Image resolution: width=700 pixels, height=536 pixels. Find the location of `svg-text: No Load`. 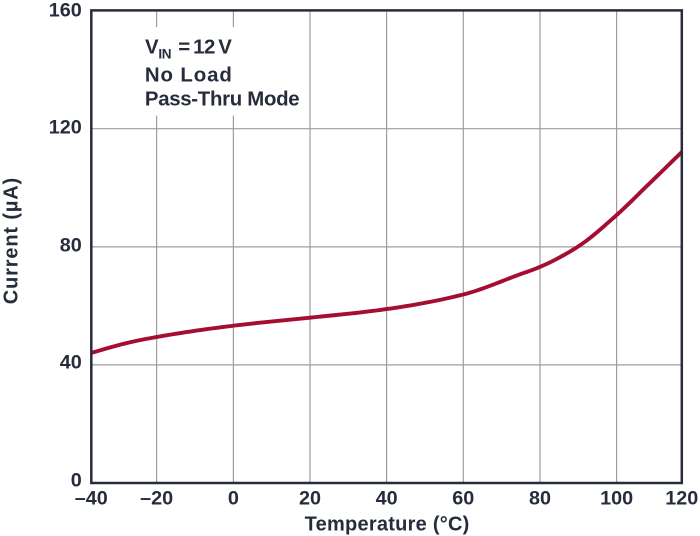

svg-text: No Load is located at coordinates (189, 76).